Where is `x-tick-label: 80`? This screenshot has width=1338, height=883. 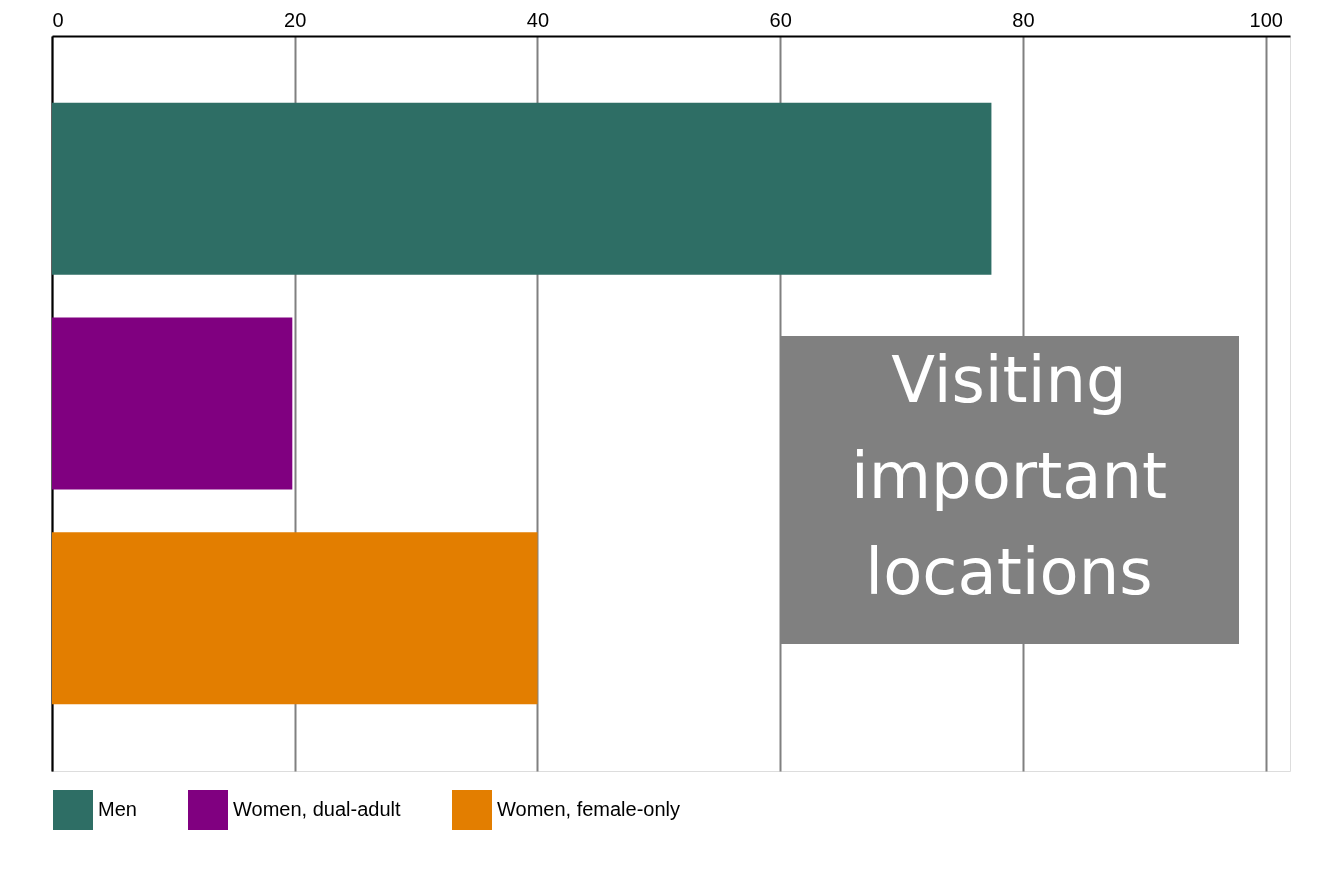 x-tick-label: 80 is located at coordinates (1023, 19).